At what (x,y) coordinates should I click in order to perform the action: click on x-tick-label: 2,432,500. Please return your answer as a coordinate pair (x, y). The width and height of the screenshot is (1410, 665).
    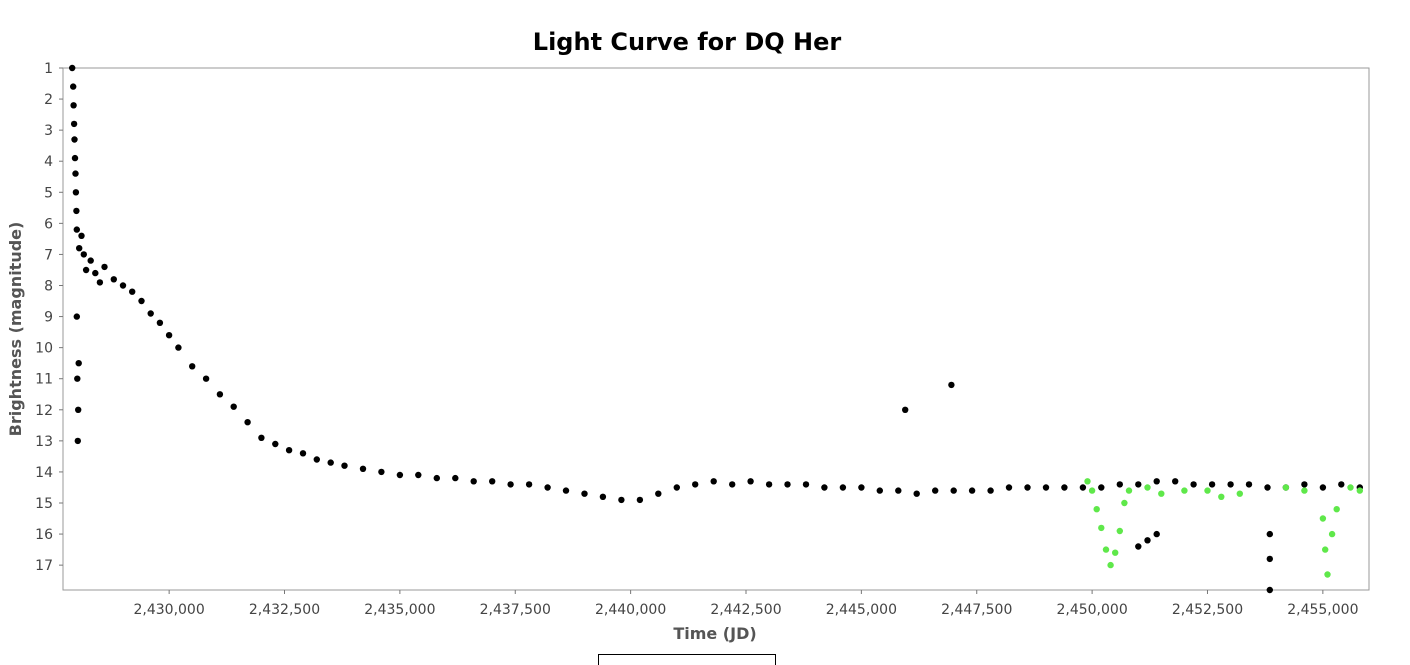
    Looking at the image, I should click on (284, 610).